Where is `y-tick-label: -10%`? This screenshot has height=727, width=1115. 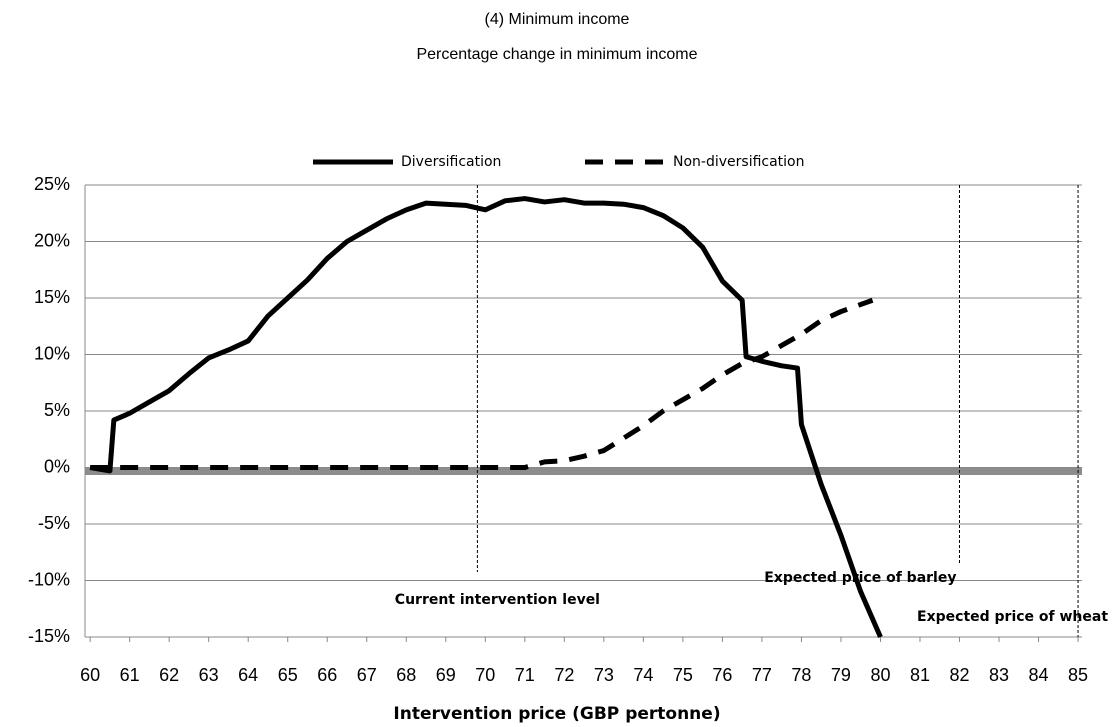 y-tick-label: -10% is located at coordinates (49, 579).